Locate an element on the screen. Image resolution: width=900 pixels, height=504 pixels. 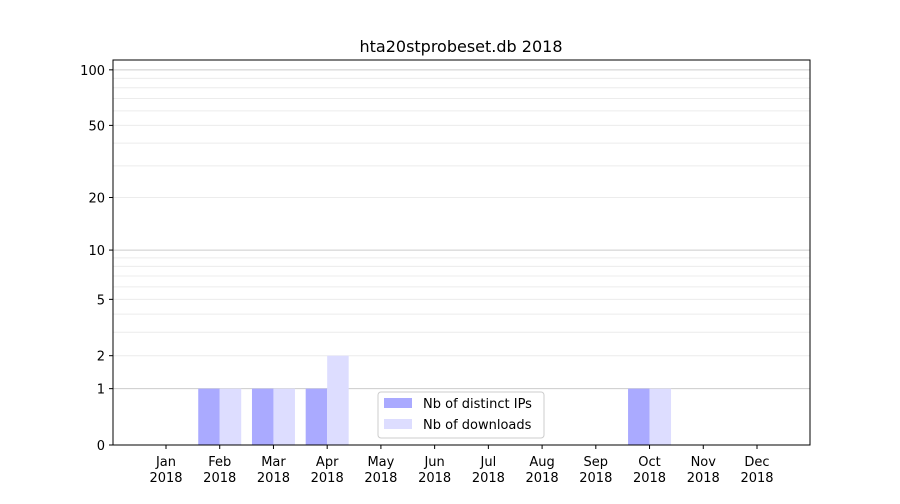
x-tick-label: Dec 2018 is located at coordinates (756, 470).